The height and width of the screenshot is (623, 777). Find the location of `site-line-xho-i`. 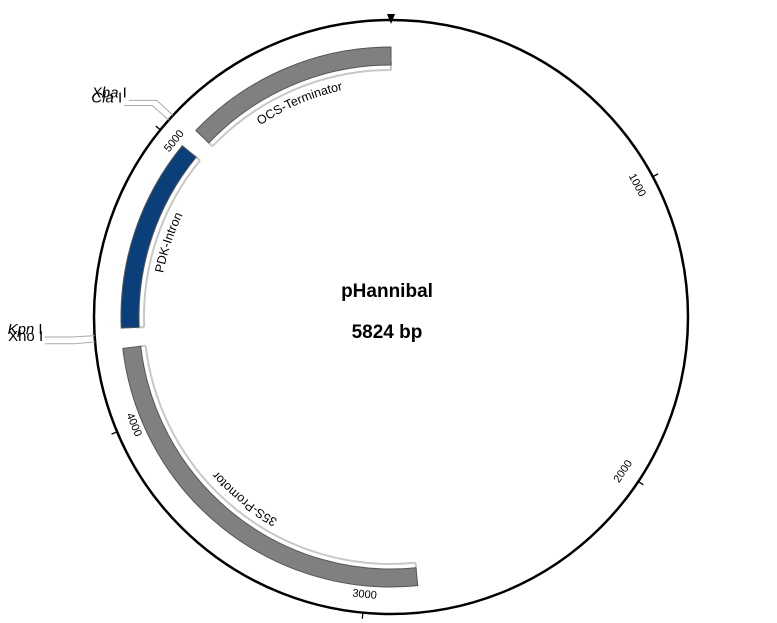

site-line-xho-i is located at coordinates (70, 343).